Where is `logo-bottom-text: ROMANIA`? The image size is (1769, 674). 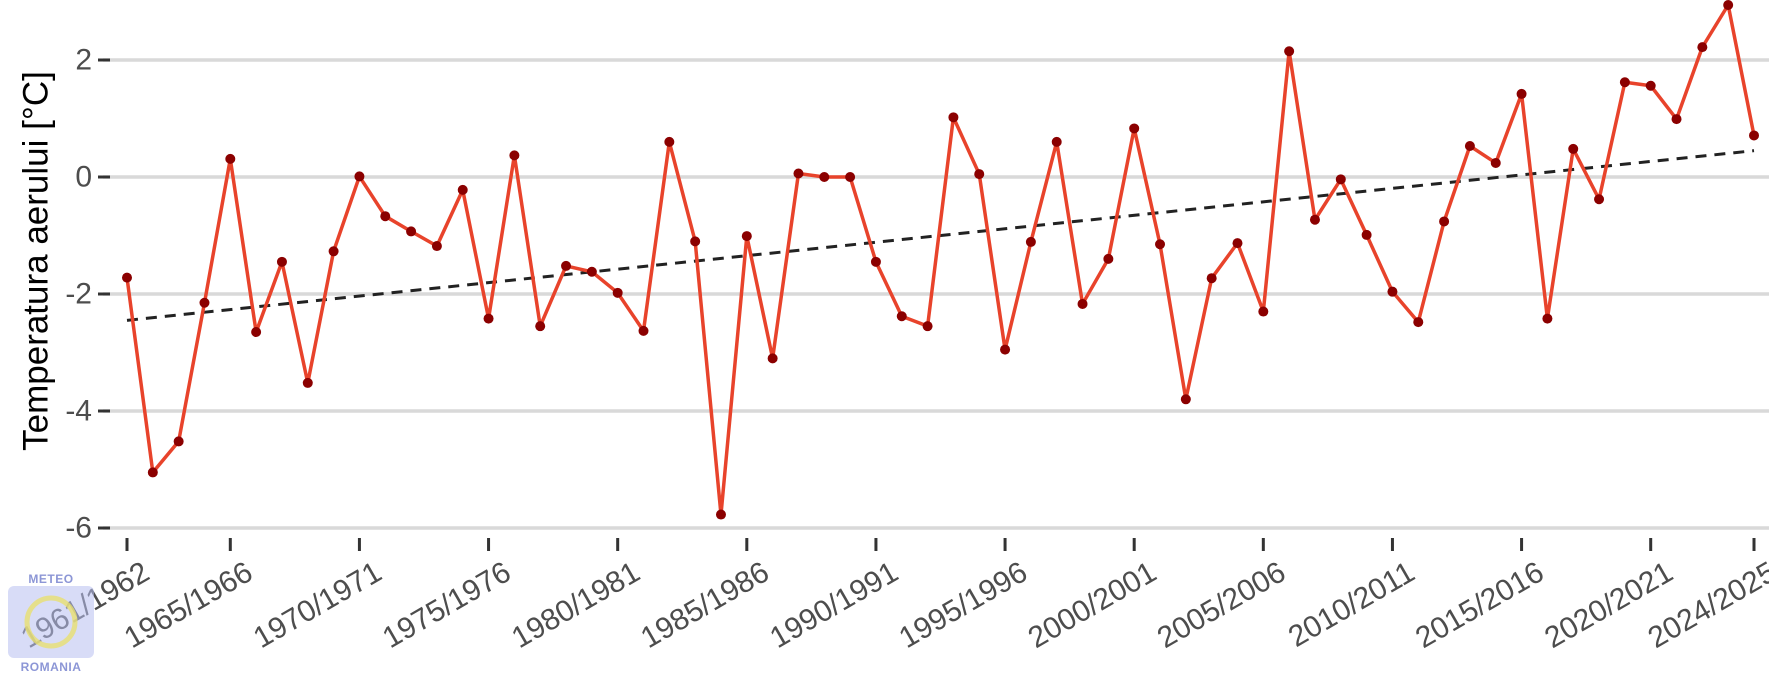 logo-bottom-text: ROMANIA is located at coordinates (51, 667).